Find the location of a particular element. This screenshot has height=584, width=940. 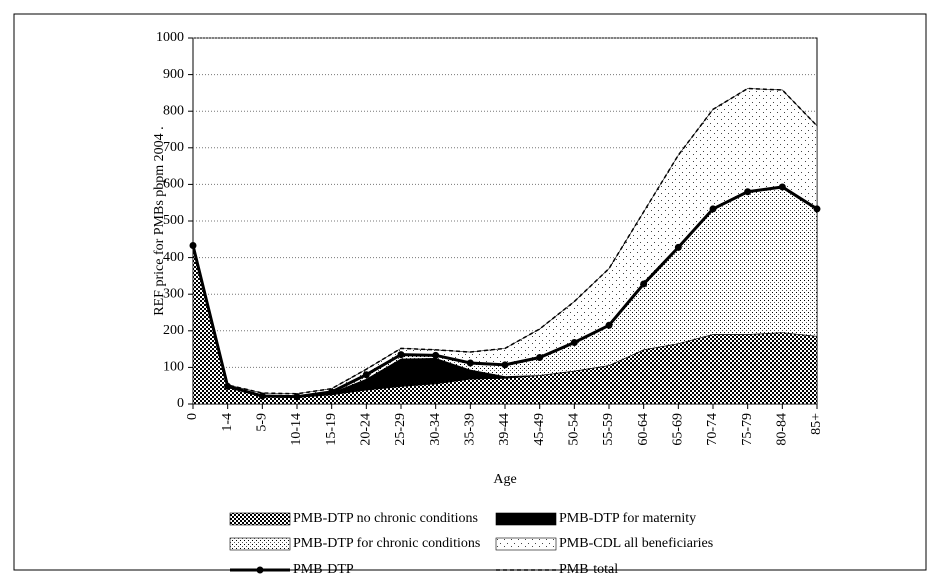

x-tick-label: 30-34 is located at coordinates (435, 429).